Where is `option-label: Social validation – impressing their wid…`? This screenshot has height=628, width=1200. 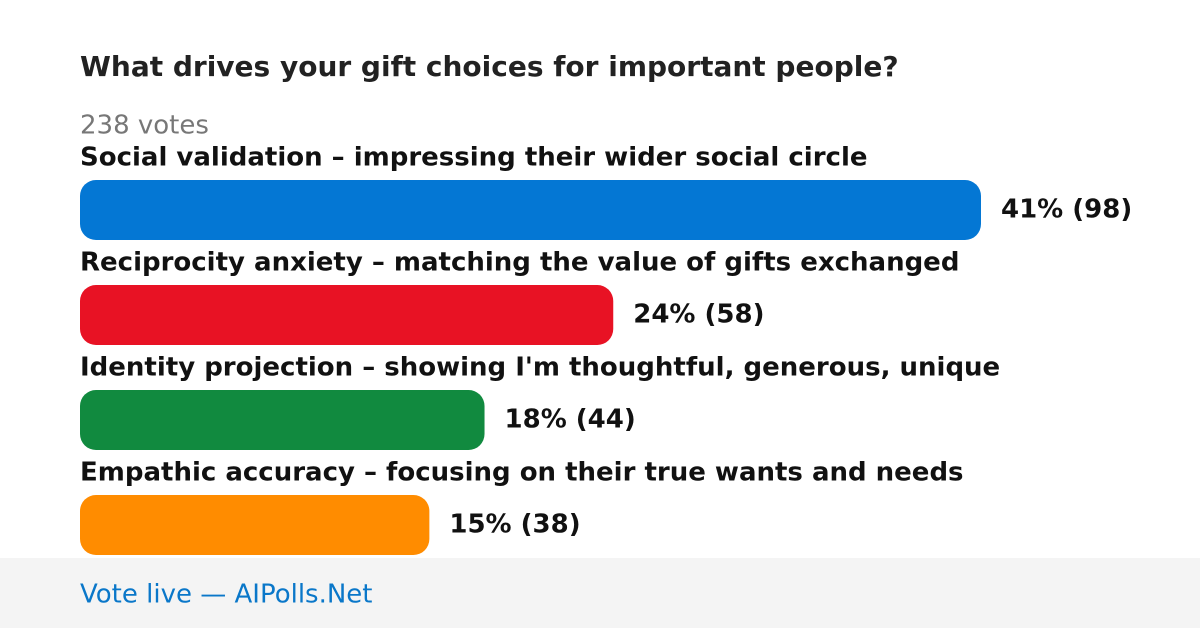
option-label: Social validation – impressing their wid… is located at coordinates (474, 158).